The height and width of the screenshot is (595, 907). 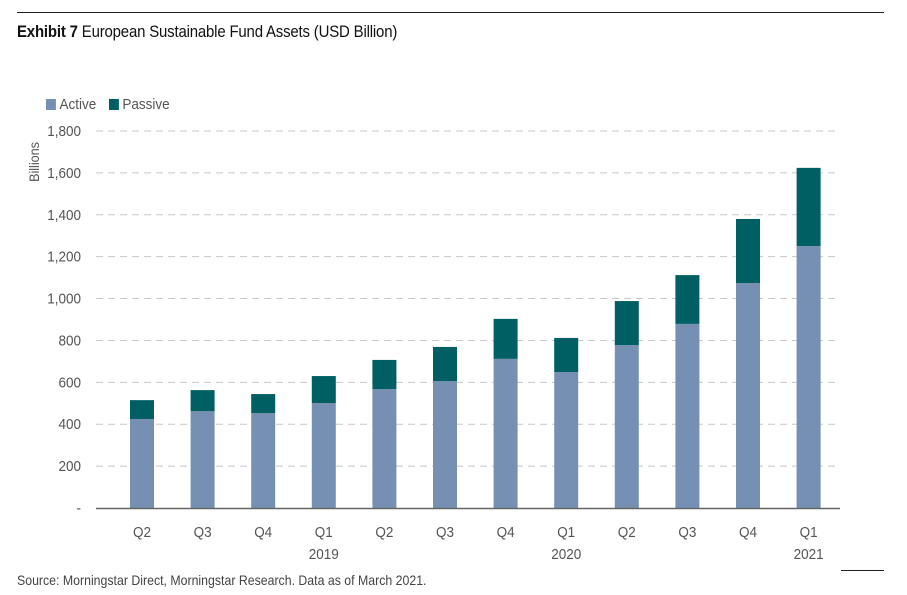 I want to click on y-tick-labels: - 200 400 600 800 1,000 1,200 1,400 1,600 1,800, so click(x=64, y=320).